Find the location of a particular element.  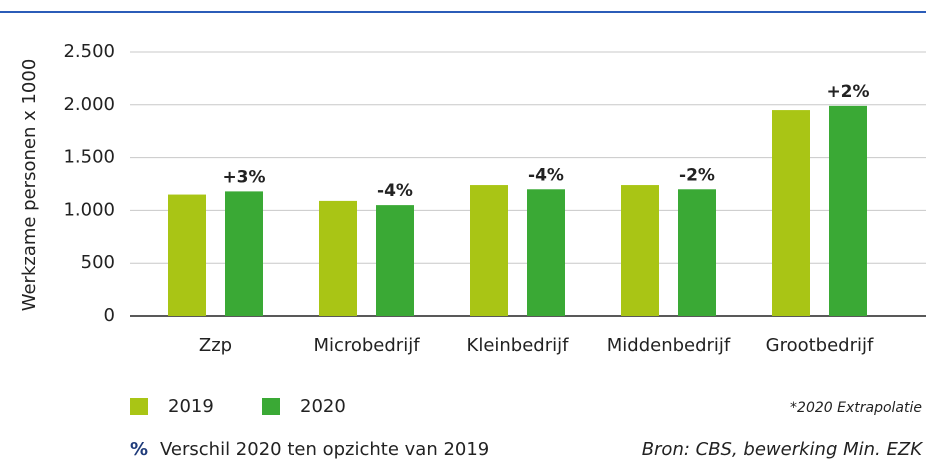

y-tick-label: 1.500 is located at coordinates (89, 157).